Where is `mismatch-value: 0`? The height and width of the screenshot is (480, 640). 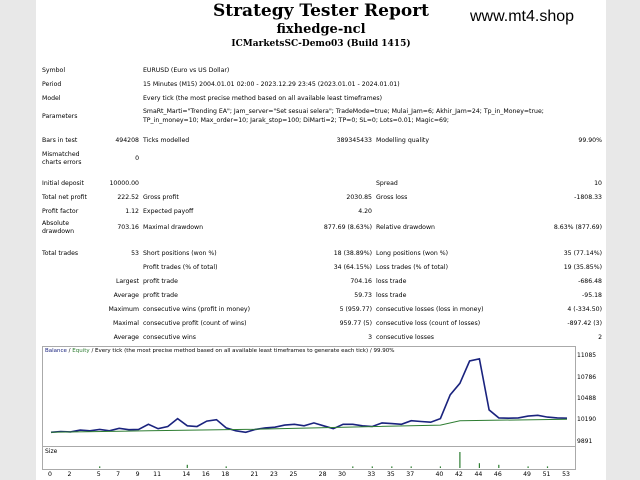 mismatch-value: 0 is located at coordinates (137, 158).